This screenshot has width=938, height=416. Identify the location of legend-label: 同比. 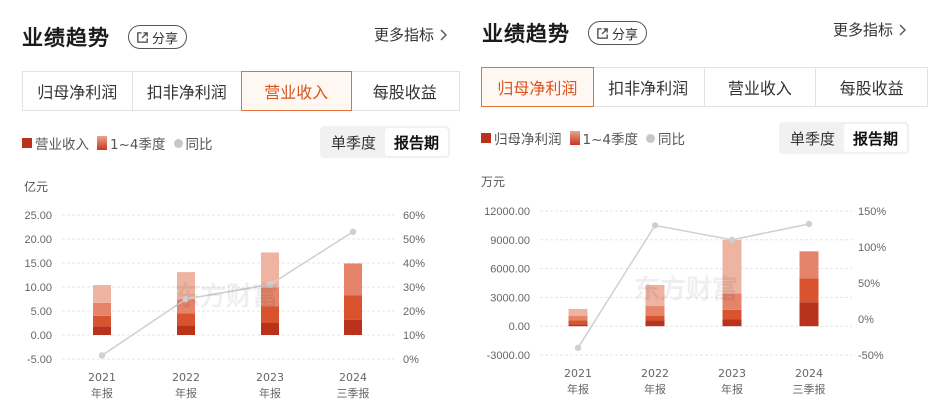
(671, 140).